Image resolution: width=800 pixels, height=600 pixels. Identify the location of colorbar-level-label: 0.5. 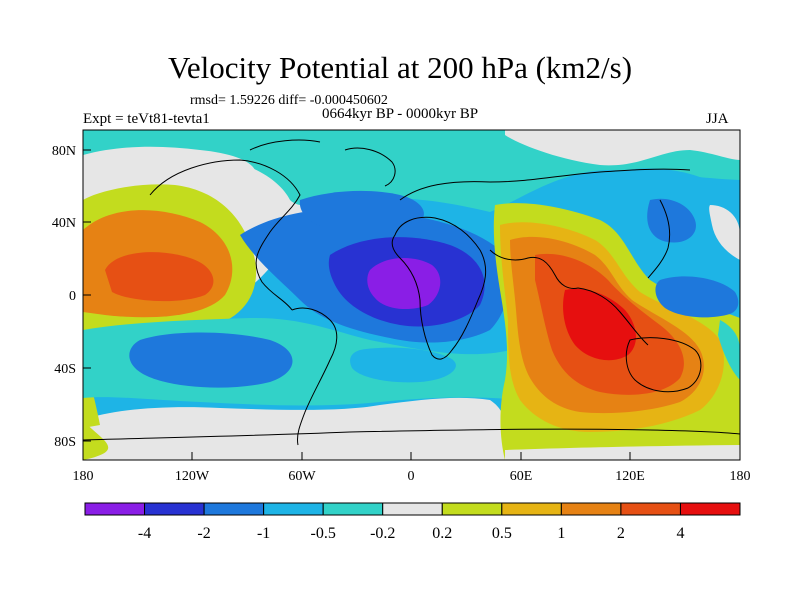
(502, 533).